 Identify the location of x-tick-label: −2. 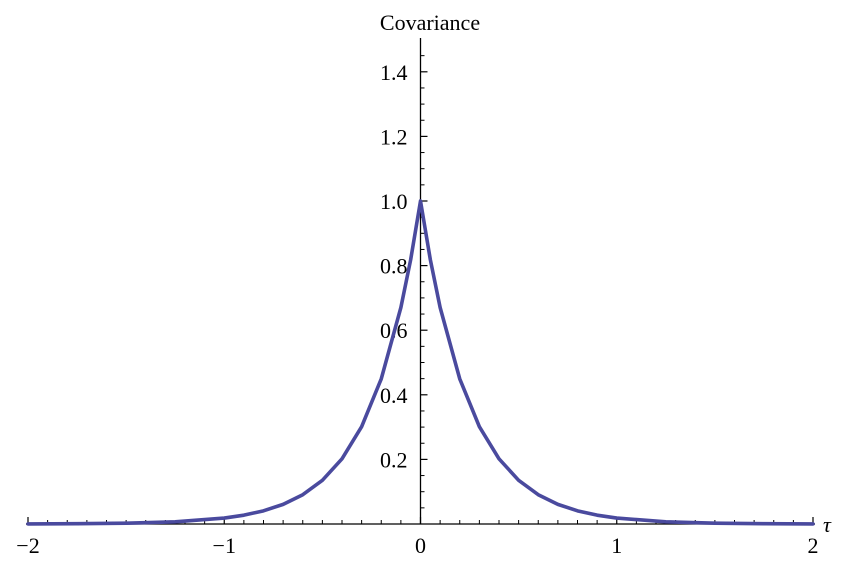
(27, 545).